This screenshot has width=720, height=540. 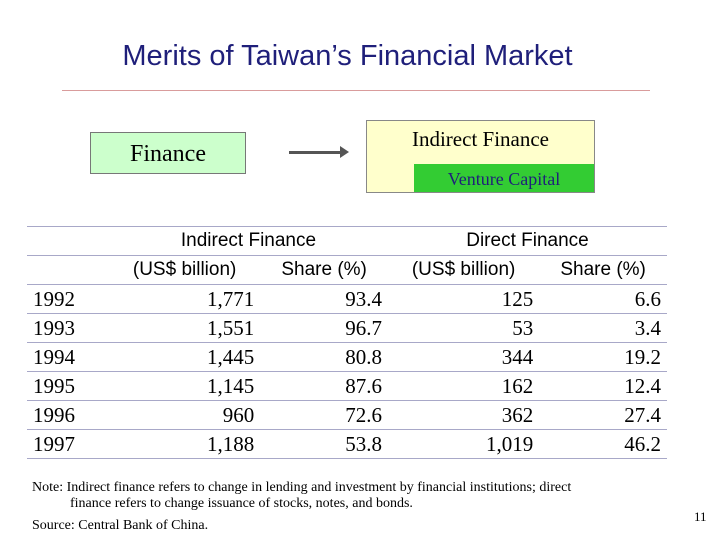 I want to click on direct-share-cell: 19.2, so click(x=603, y=357).